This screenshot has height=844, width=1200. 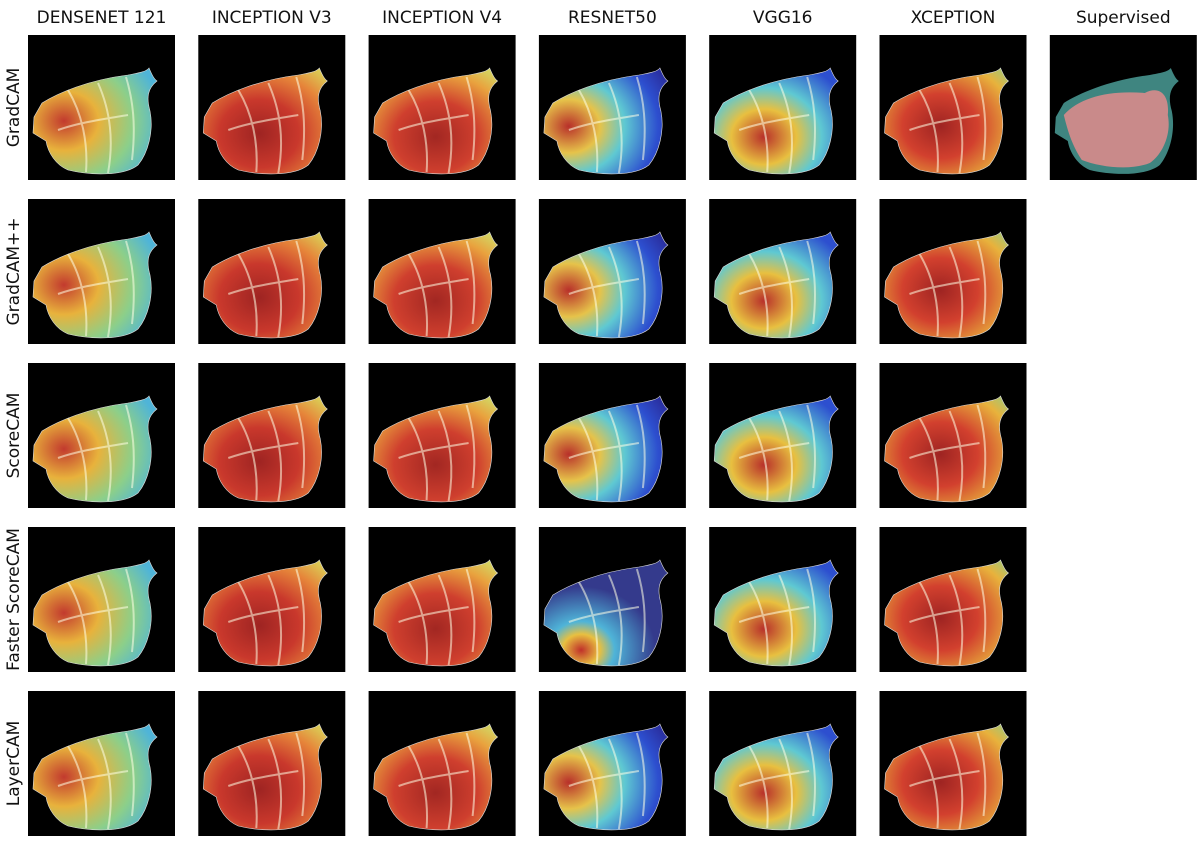 What do you see at coordinates (1116, 129) in the screenshot?
I see `segmentation-lesion` at bounding box center [1116, 129].